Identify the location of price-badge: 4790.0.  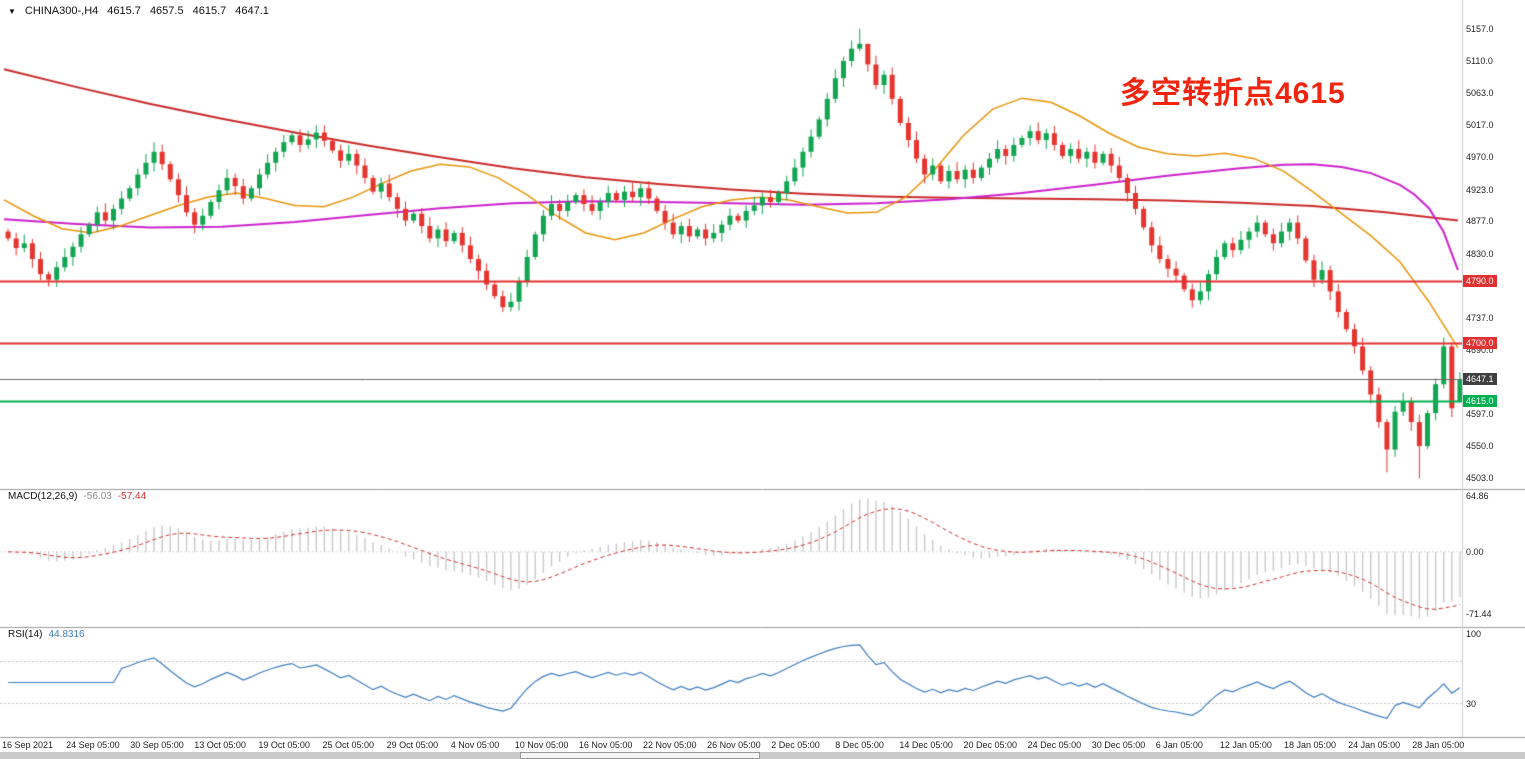
(1480, 281).